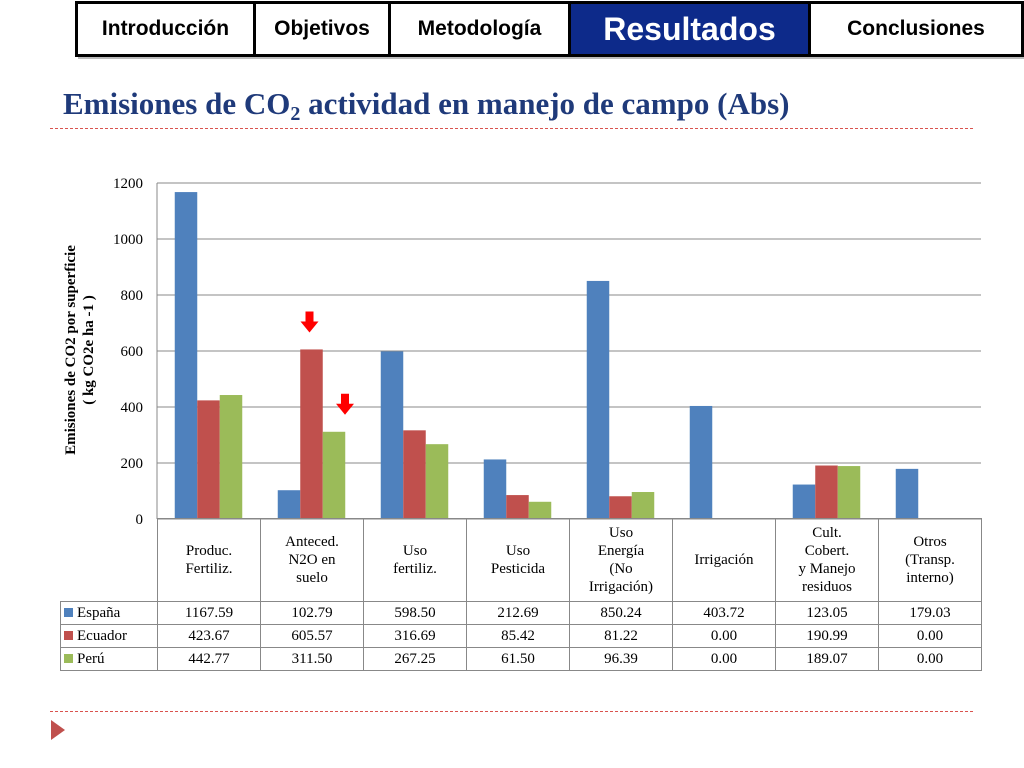 The height and width of the screenshot is (768, 1024). I want to click on category-header: Irrigación, so click(724, 560).